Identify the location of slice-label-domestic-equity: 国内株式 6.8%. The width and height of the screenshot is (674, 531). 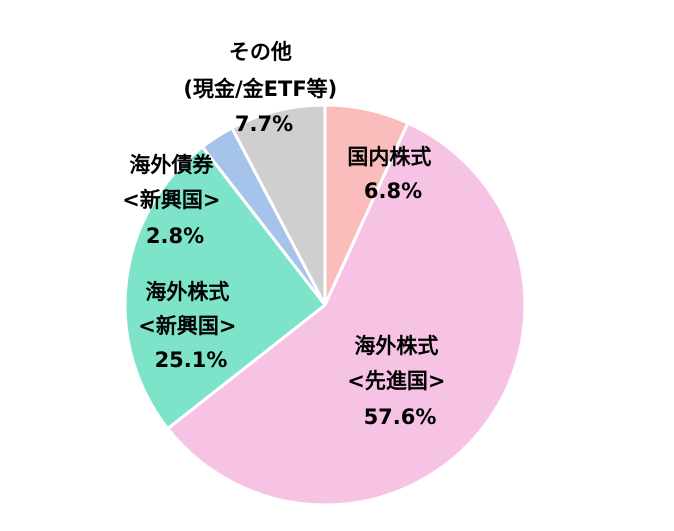
(392, 174).